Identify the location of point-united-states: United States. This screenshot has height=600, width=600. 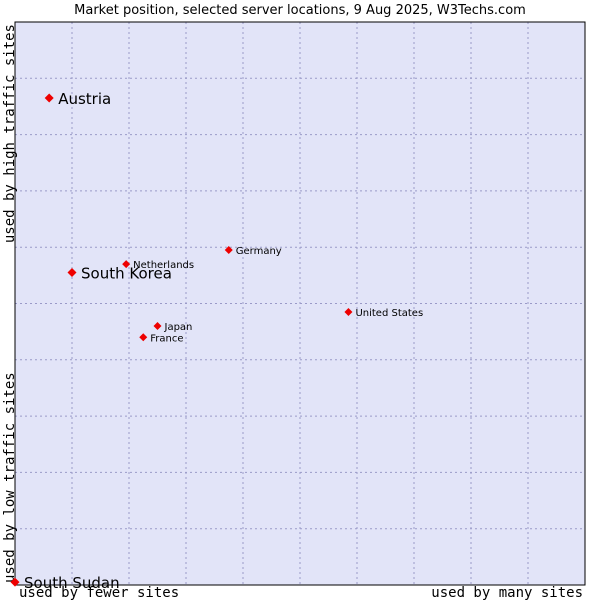
(383, 313).